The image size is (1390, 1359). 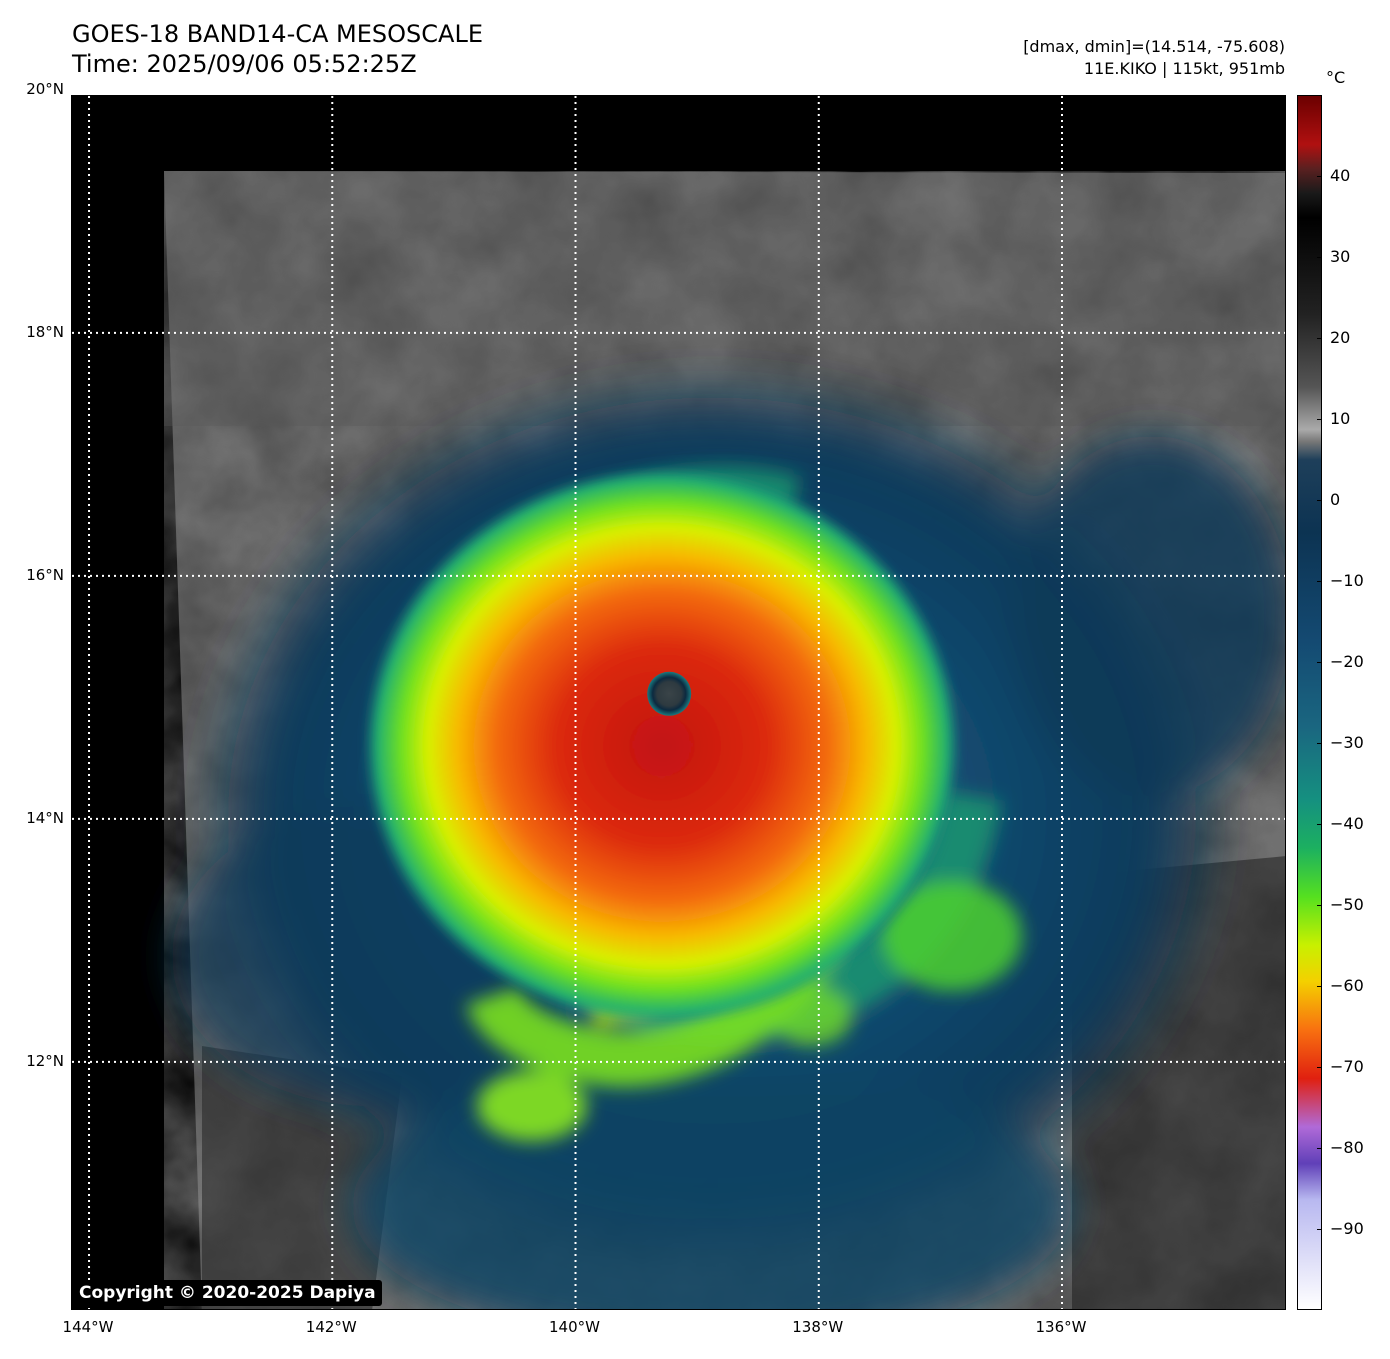 What do you see at coordinates (277, 34) in the screenshot?
I see `title-sensor: GOES-18 BAND14-CA MESOSCALE` at bounding box center [277, 34].